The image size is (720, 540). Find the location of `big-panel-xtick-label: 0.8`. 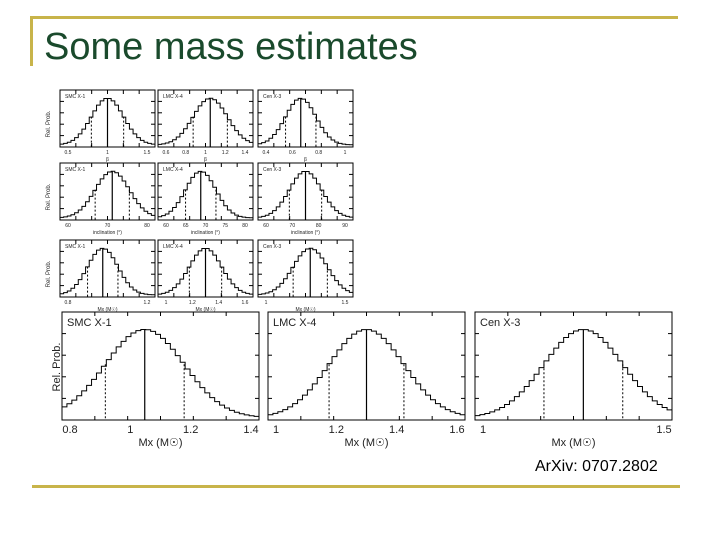

big-panel-xtick-label: 0.8 is located at coordinates (69, 430).